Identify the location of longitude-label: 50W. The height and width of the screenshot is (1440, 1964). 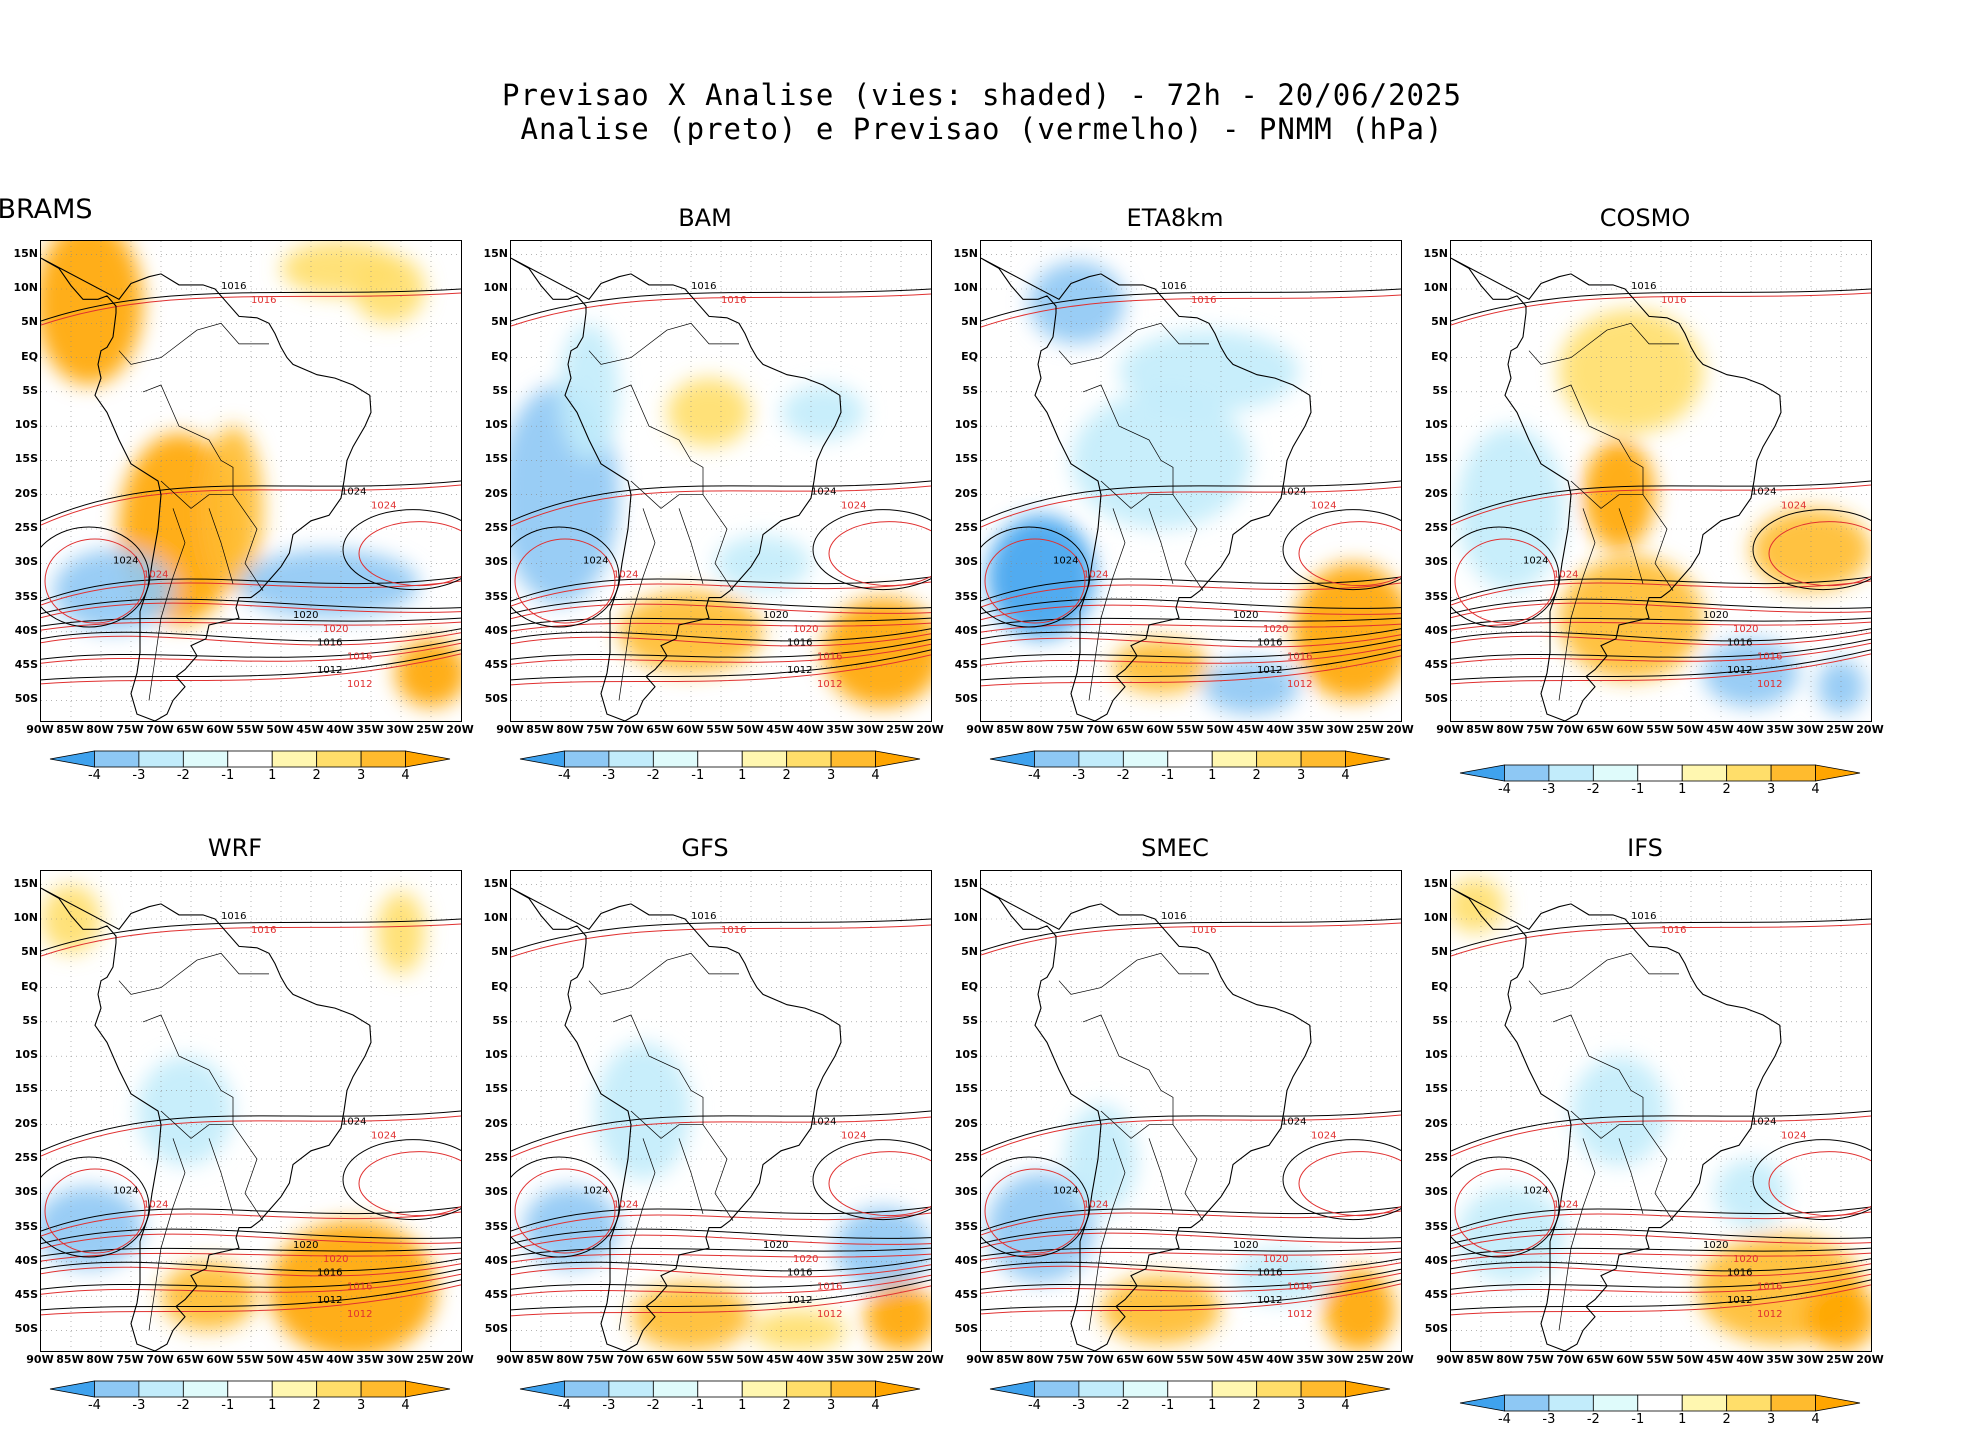
(280, 1359).